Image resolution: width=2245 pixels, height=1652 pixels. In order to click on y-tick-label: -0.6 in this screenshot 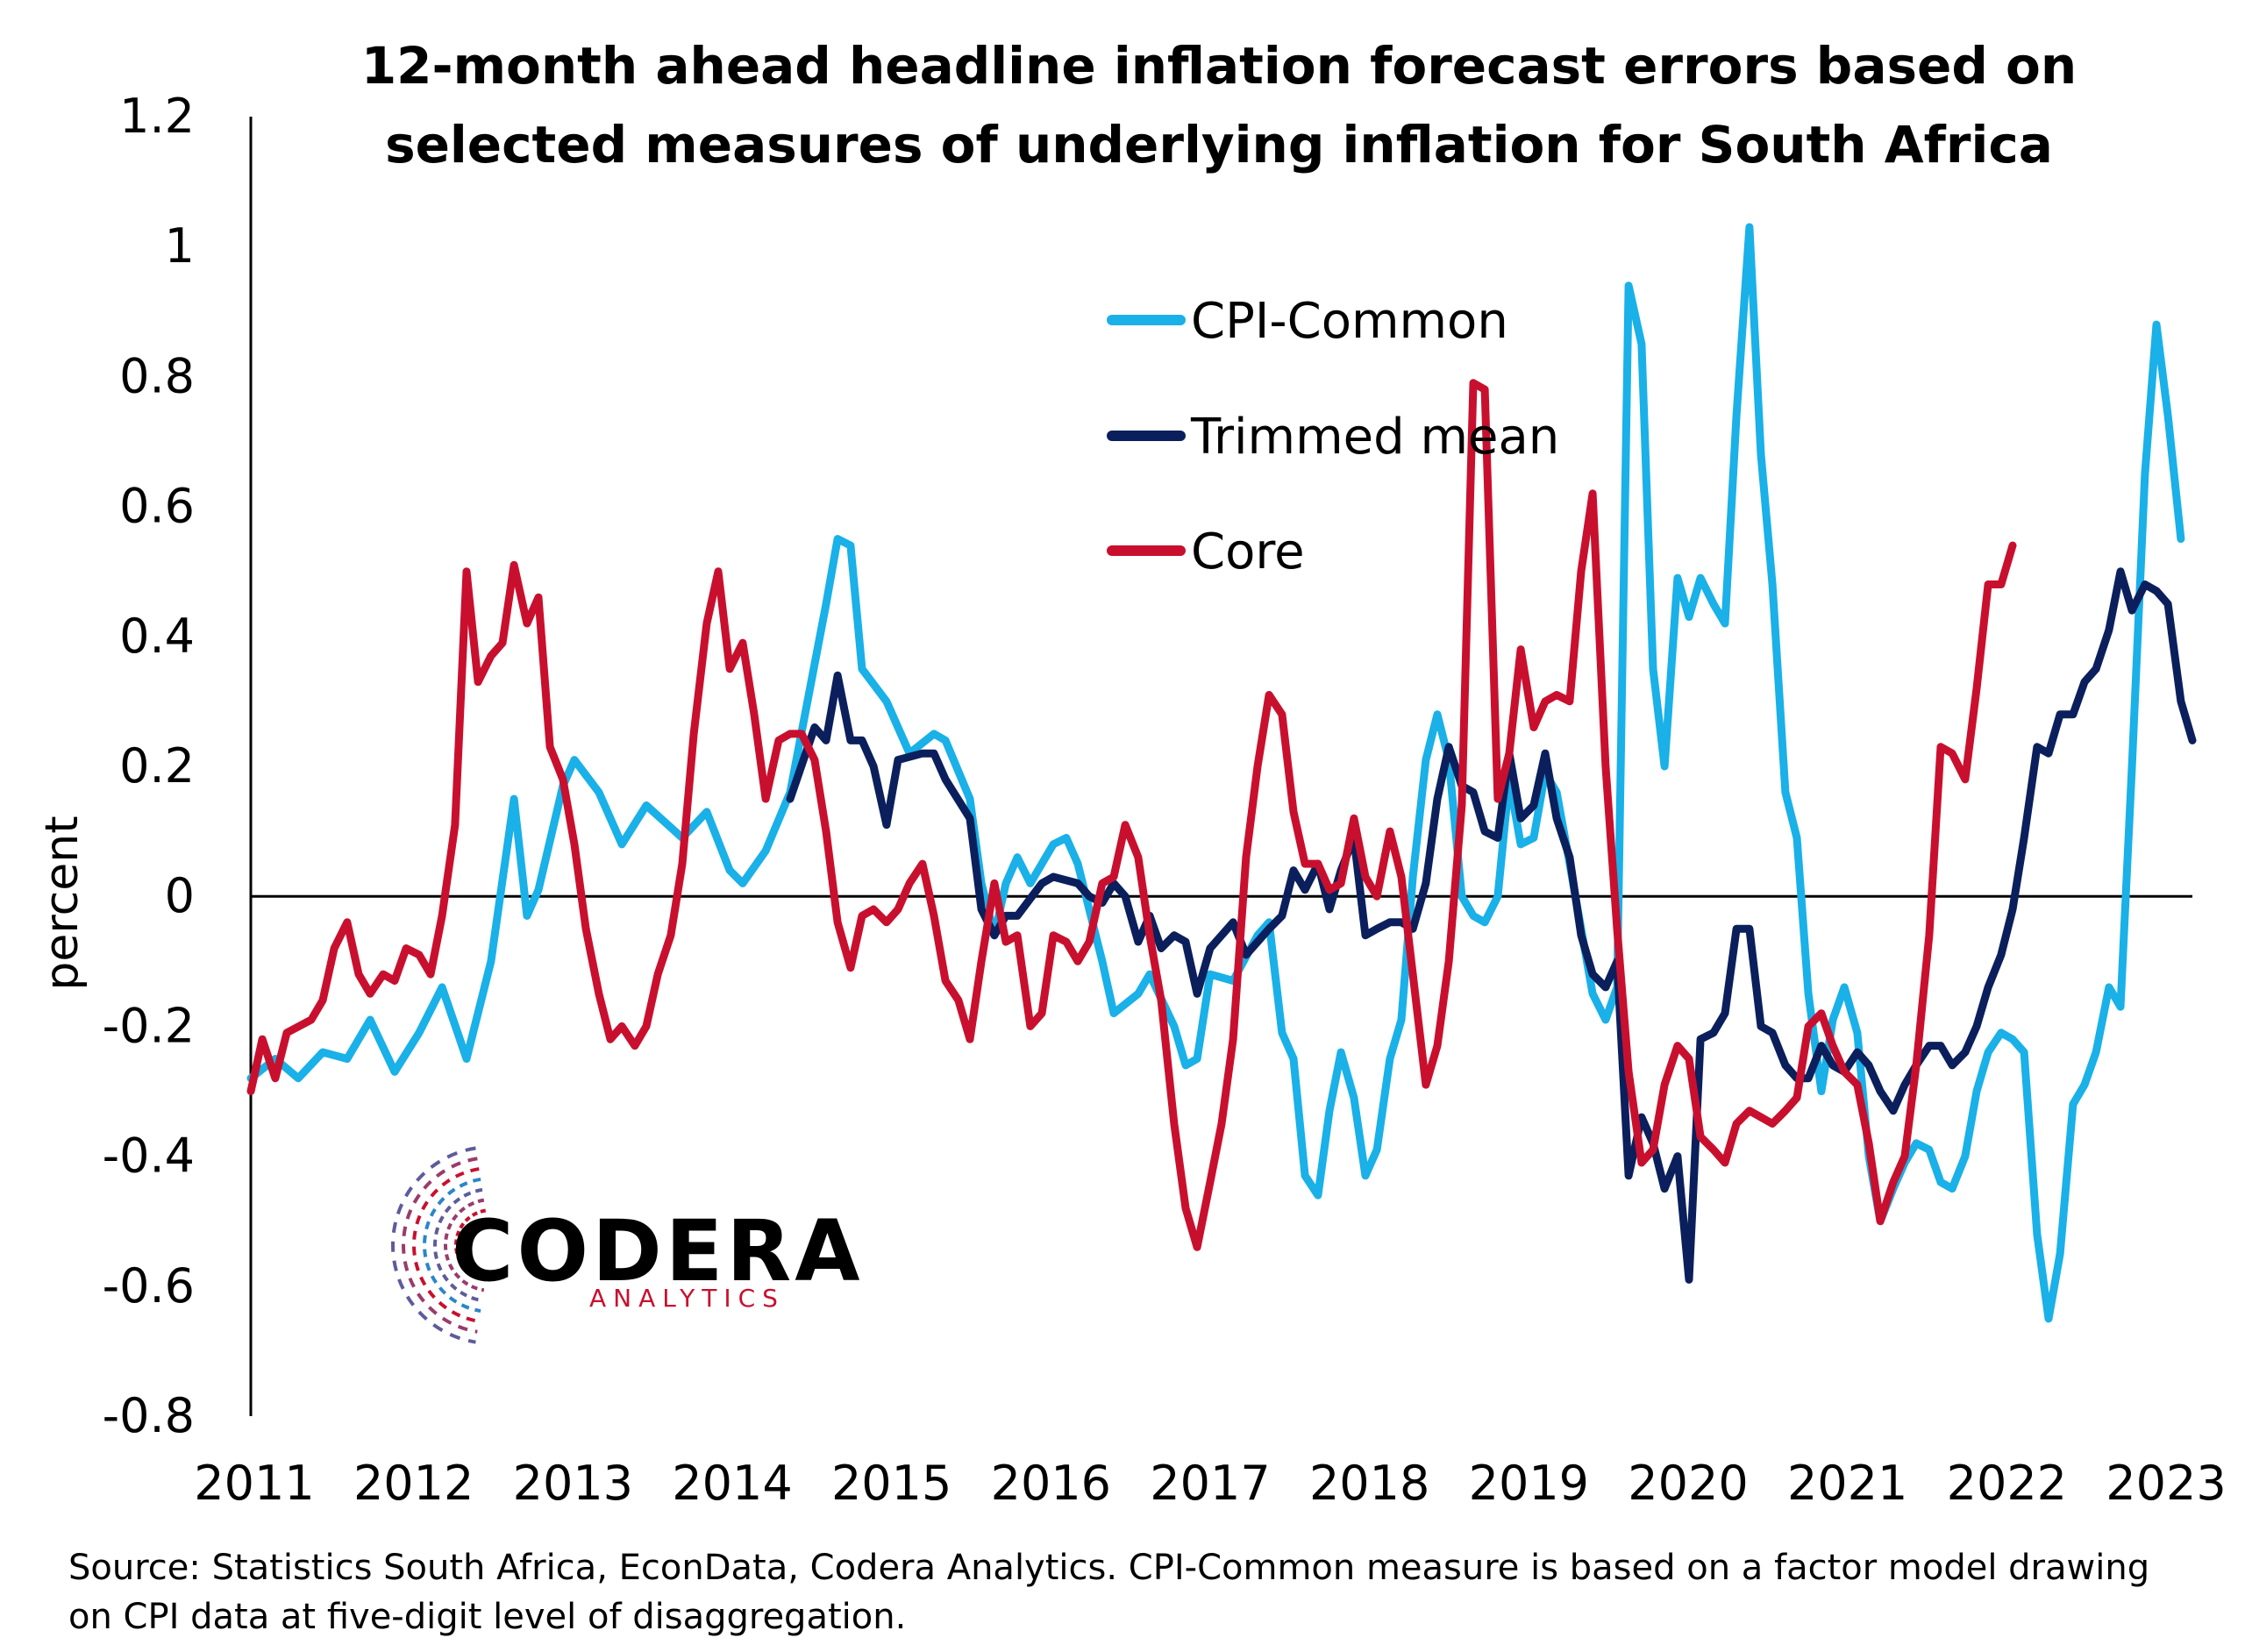, I will do `click(149, 1286)`.